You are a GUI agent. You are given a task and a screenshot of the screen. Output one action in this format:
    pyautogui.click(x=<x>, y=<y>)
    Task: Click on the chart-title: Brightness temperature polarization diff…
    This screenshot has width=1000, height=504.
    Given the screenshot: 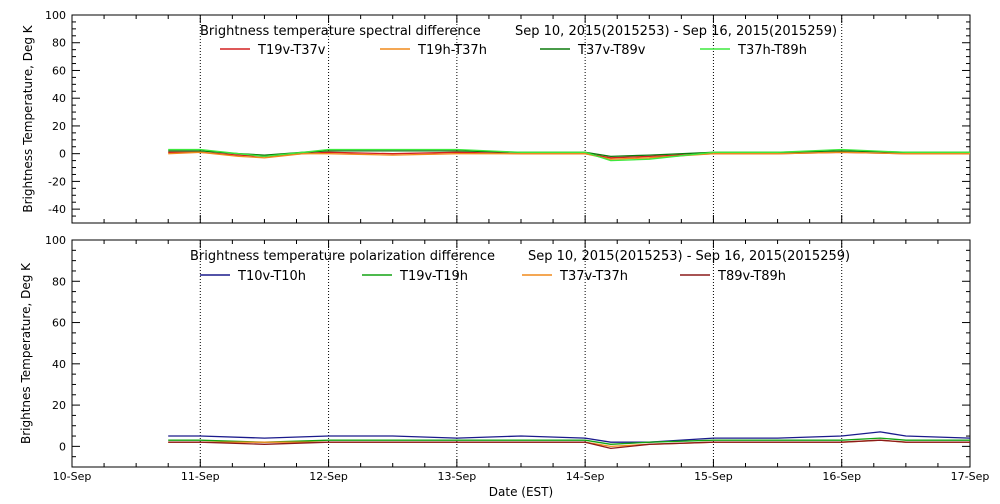 What is the action you would take?
    pyautogui.click(x=342, y=256)
    